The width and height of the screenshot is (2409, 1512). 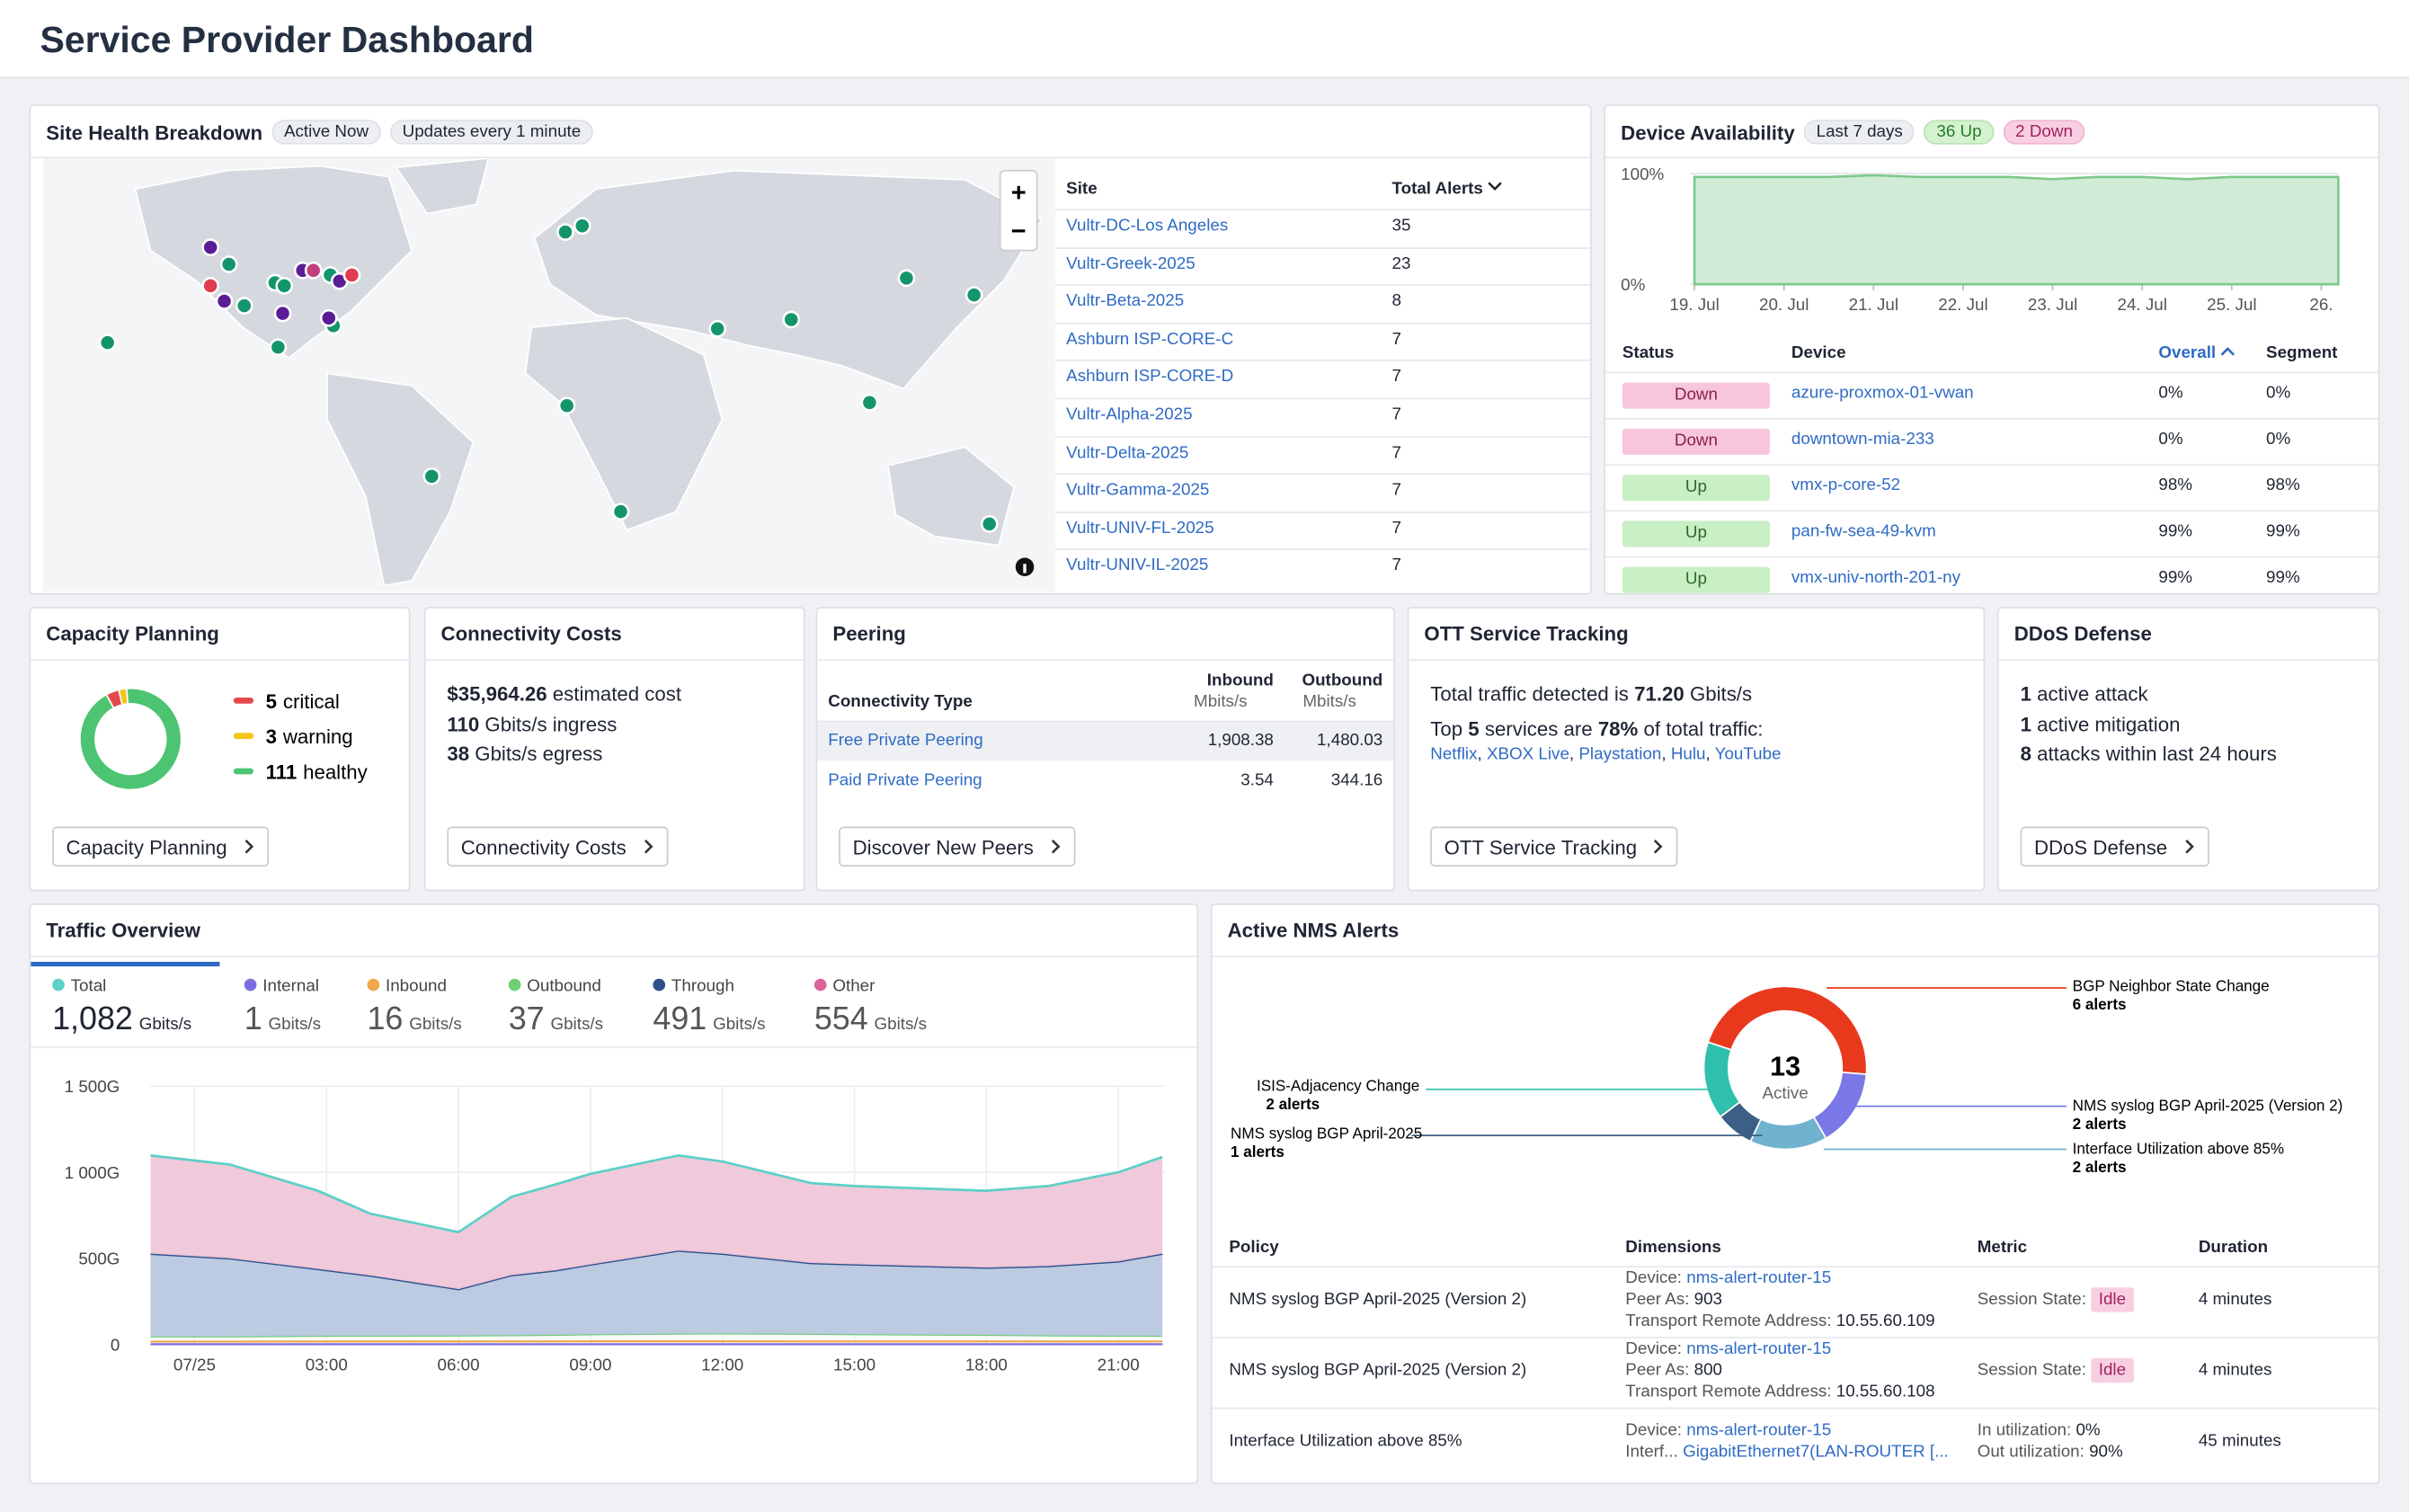 I want to click on legend-value: 3, so click(x=272, y=736).